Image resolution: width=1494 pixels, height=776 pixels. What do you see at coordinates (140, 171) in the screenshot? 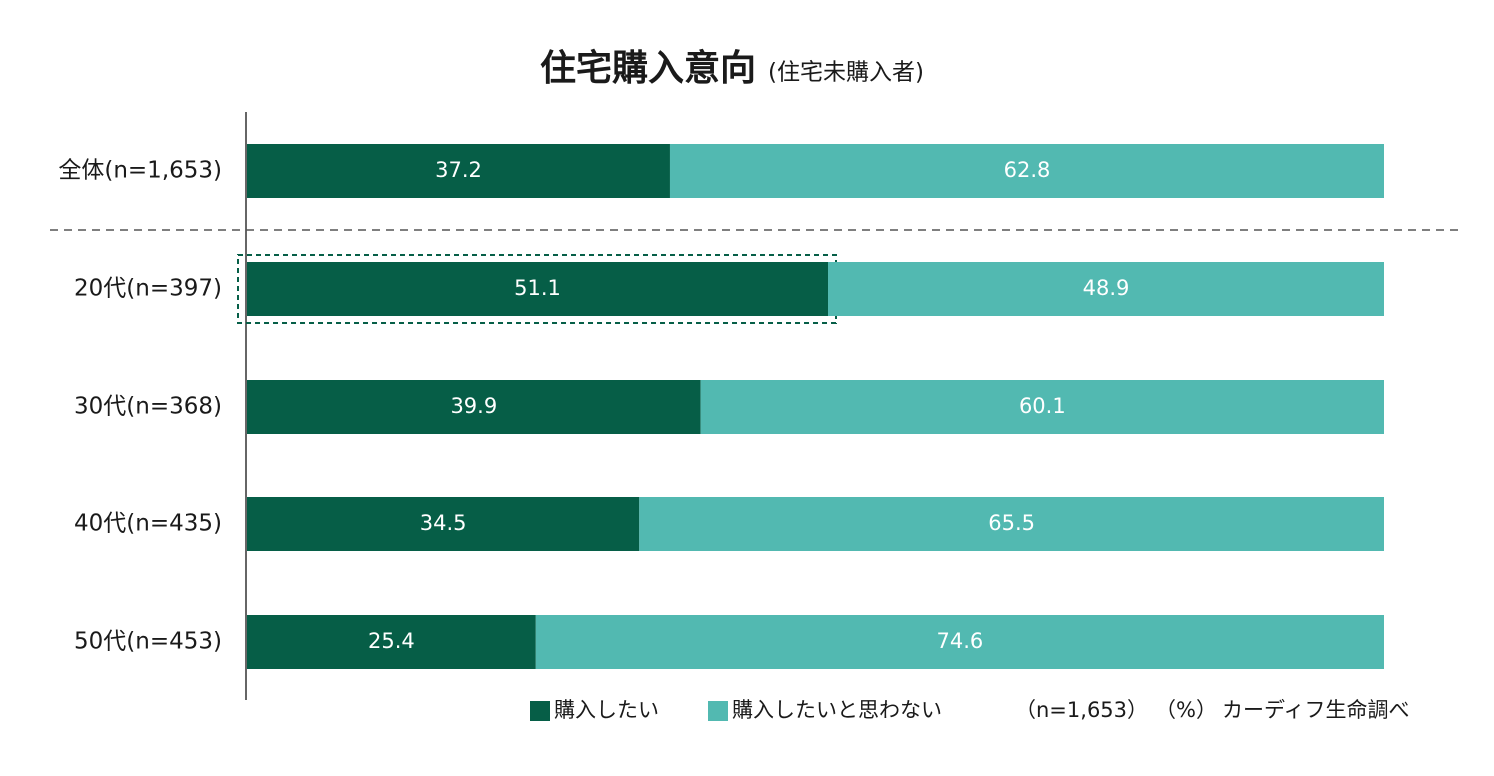
I see `y-tick-label: 全体(n=1,653)` at bounding box center [140, 171].